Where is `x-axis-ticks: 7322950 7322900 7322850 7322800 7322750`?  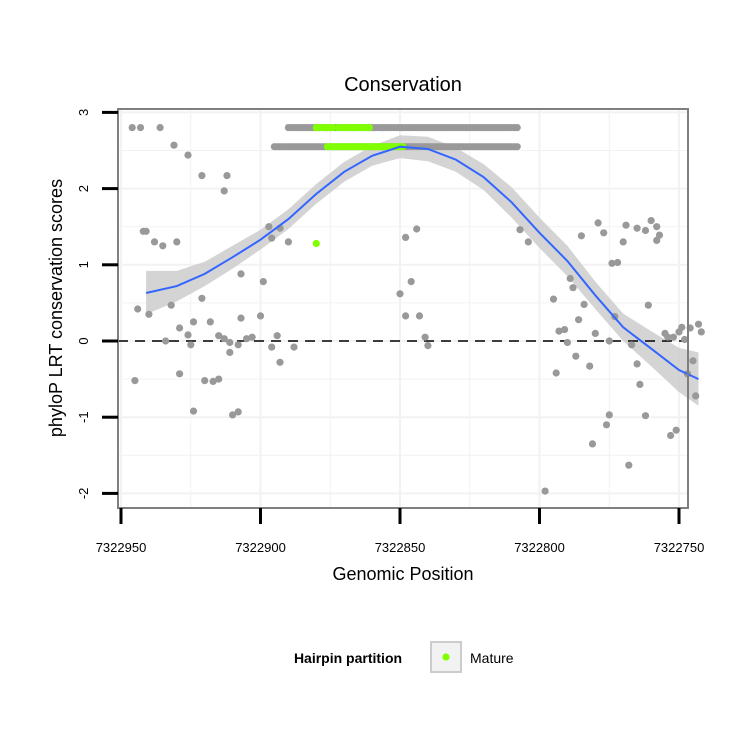 x-axis-ticks: 7322950 7322900 7322850 7322800 7322750 is located at coordinates (400, 531).